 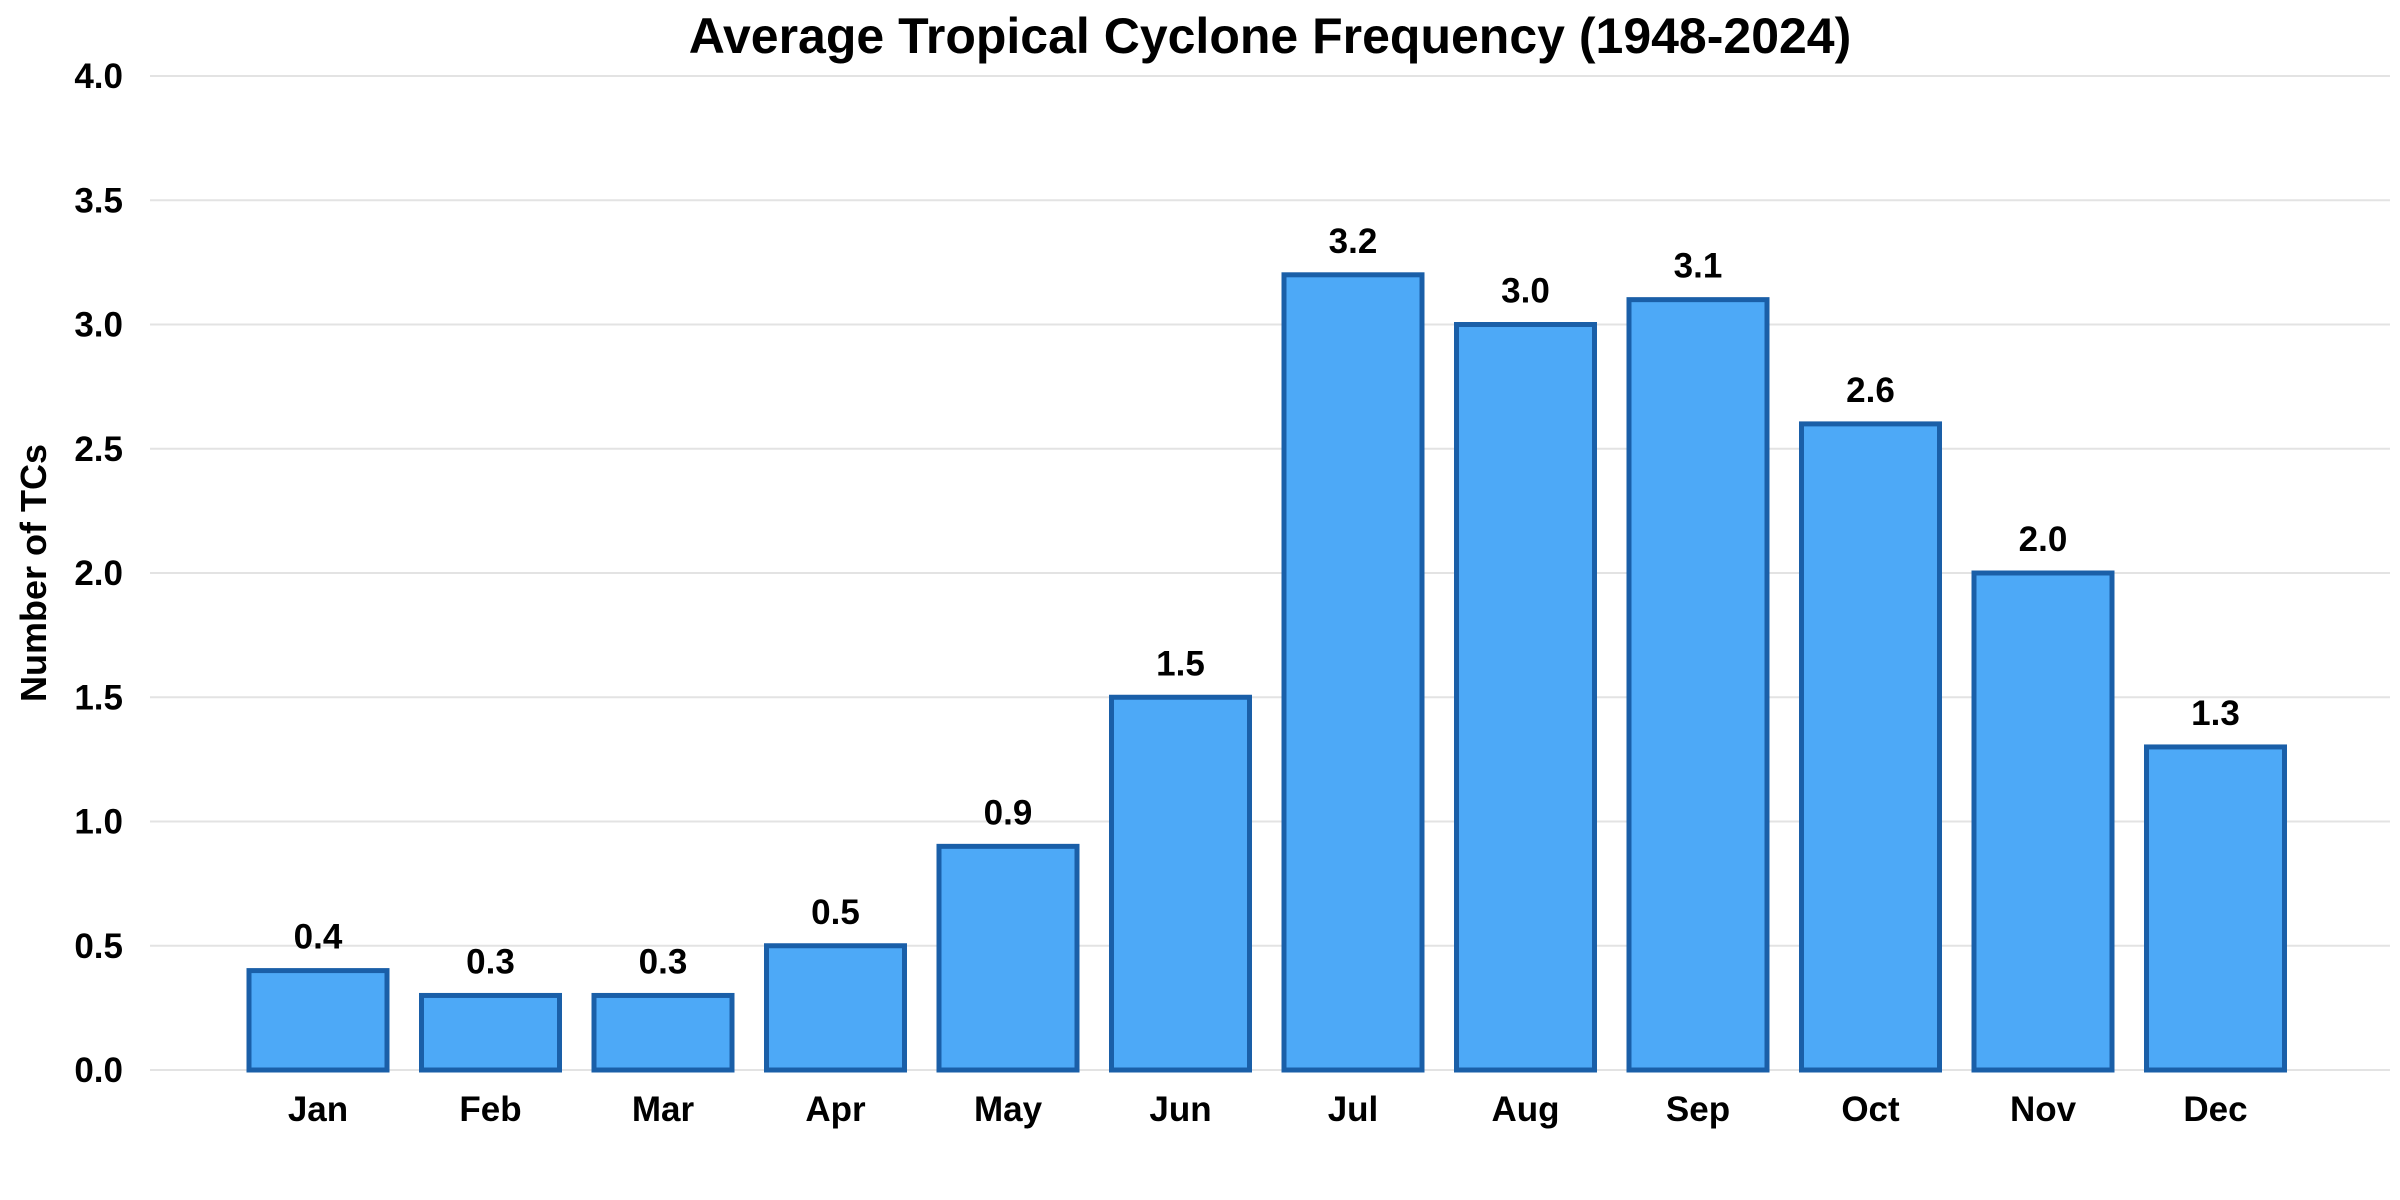 I want to click on bar-apr, so click(x=835, y=1008).